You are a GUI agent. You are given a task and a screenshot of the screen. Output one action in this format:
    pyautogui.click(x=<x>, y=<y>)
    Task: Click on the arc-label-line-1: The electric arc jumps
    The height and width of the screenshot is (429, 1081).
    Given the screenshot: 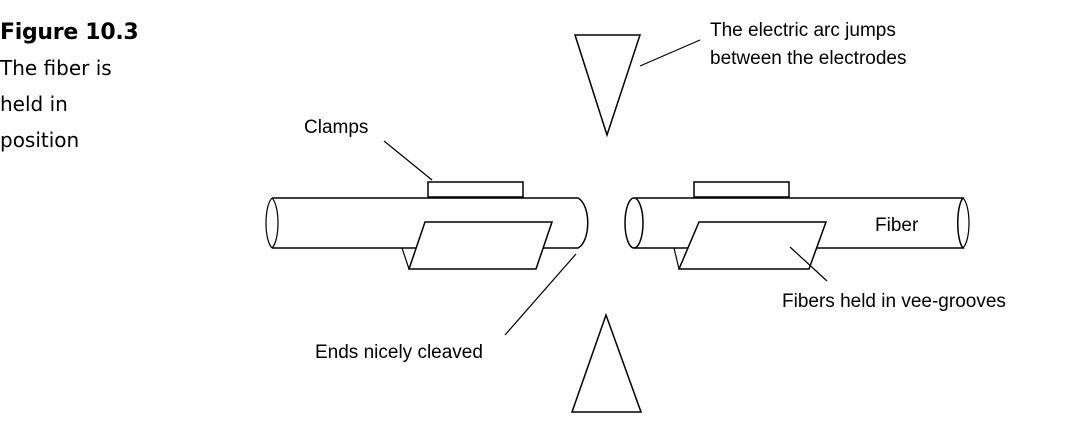 What is the action you would take?
    pyautogui.click(x=803, y=30)
    